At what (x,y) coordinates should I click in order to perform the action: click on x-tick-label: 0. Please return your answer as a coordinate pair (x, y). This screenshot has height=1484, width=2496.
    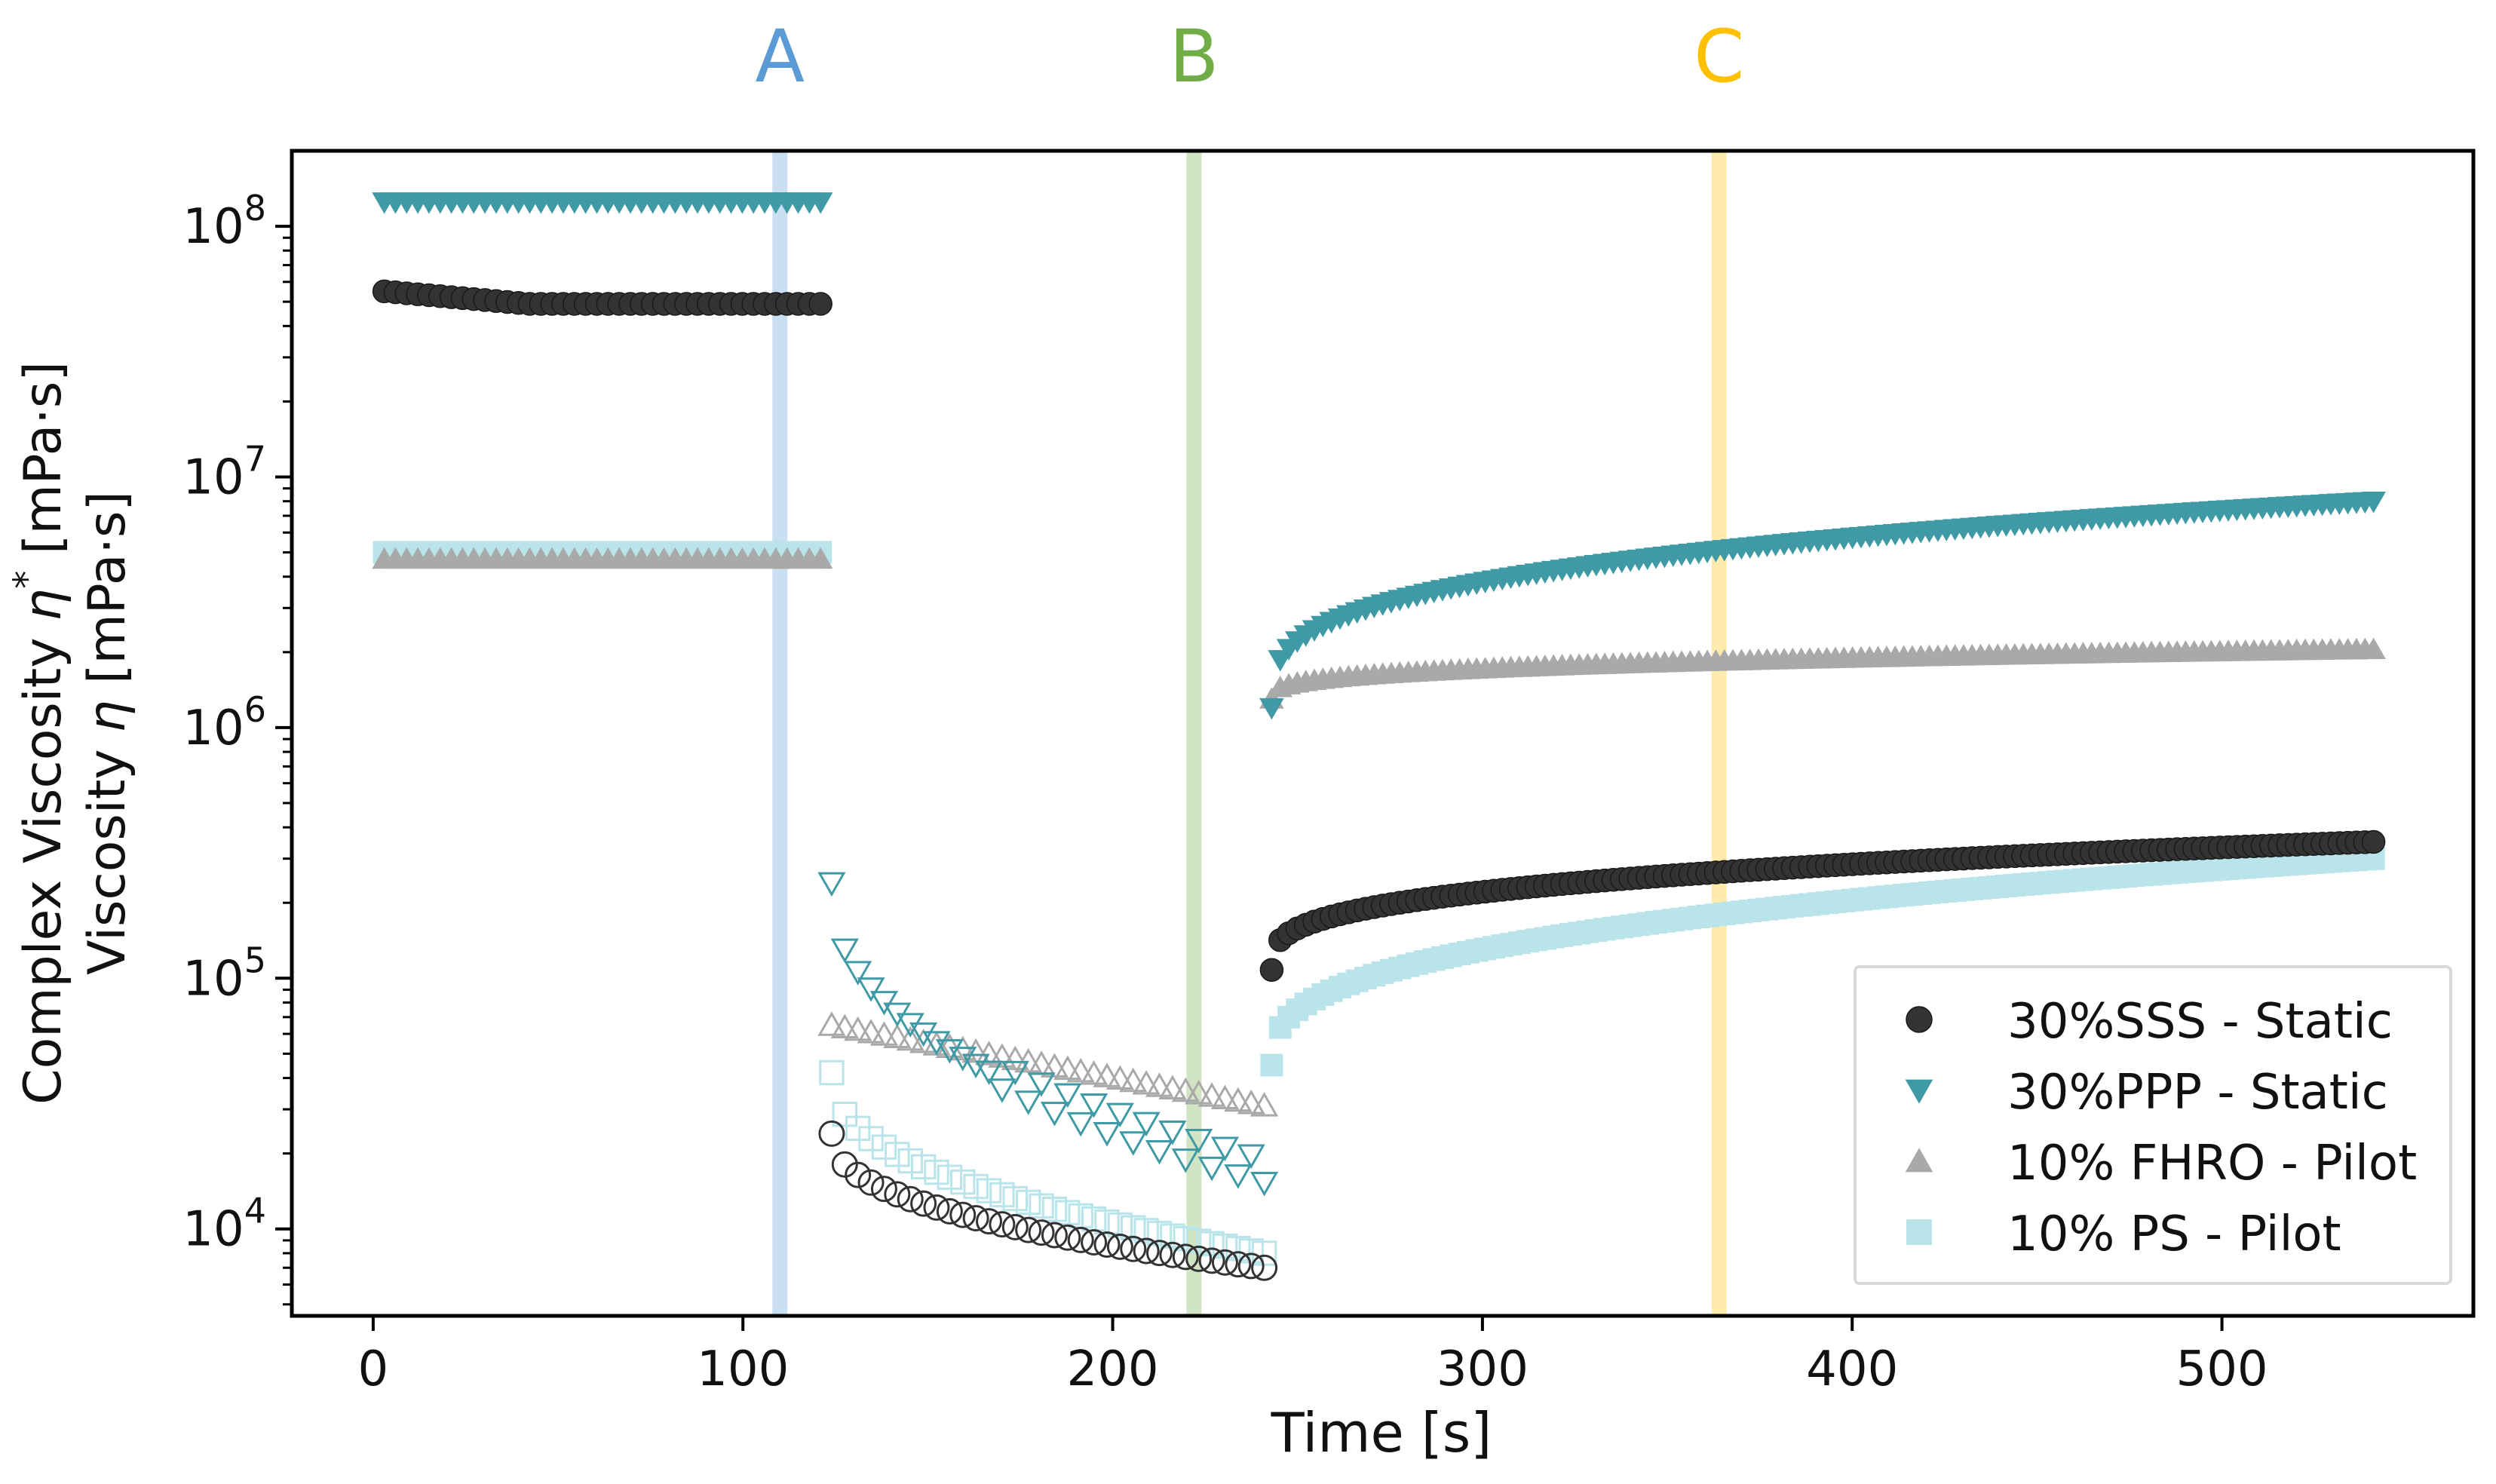
    Looking at the image, I should click on (374, 1369).